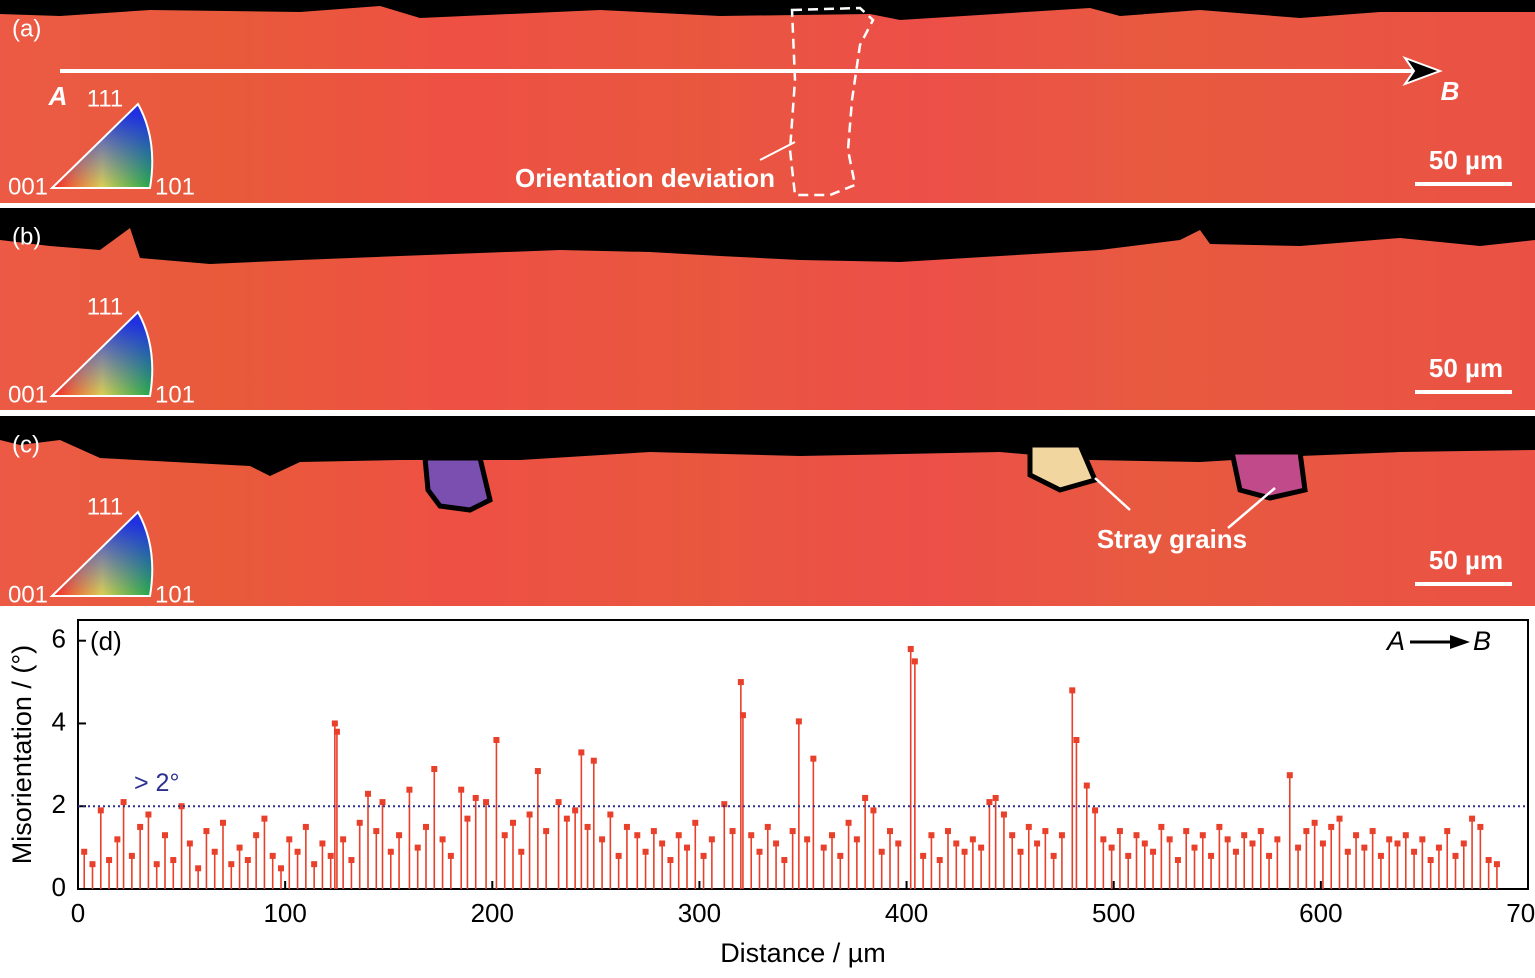 The image size is (1535, 978). Describe the element at coordinates (1112, 494) in the screenshot. I see `pointer` at that location.